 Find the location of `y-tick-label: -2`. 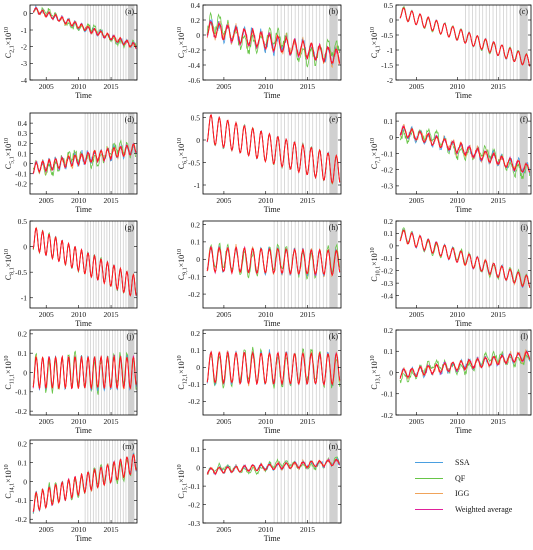

y-tick-label: -2 is located at coordinates (390, 80).